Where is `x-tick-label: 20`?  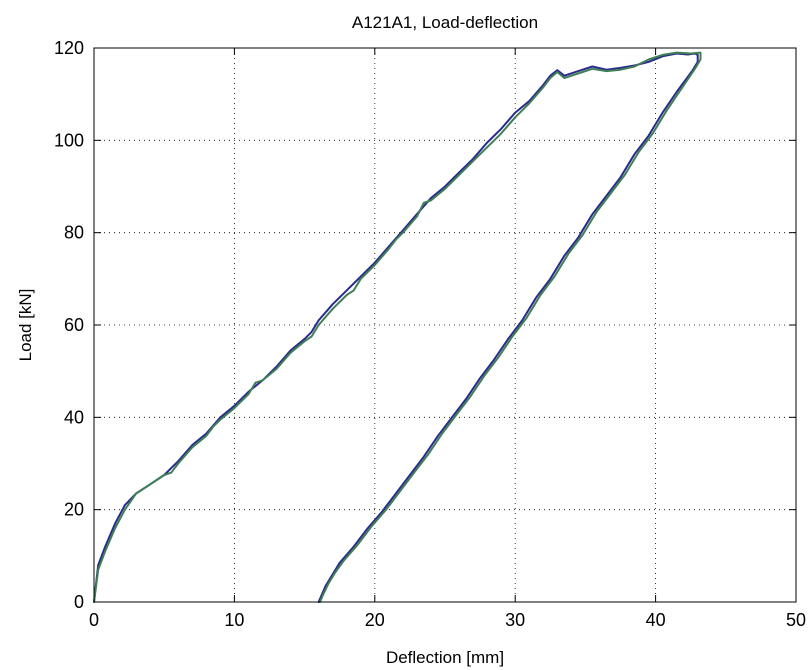
x-tick-label: 20 is located at coordinates (375, 620).